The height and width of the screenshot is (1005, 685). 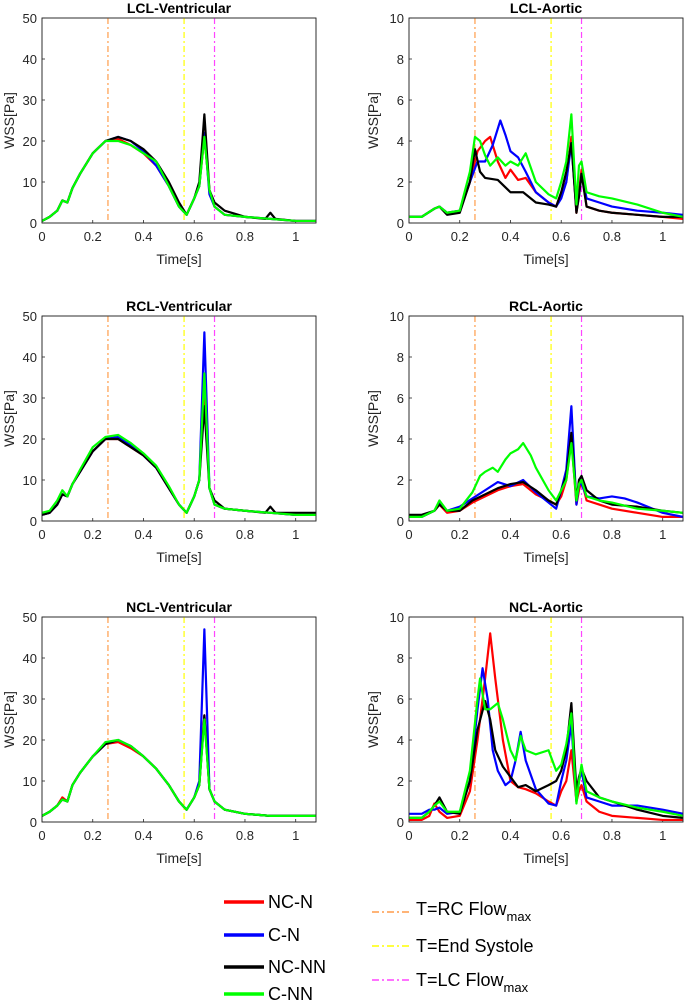 What do you see at coordinates (41, 236) in the screenshot?
I see `xtick-label-lcl-ventricular: 0` at bounding box center [41, 236].